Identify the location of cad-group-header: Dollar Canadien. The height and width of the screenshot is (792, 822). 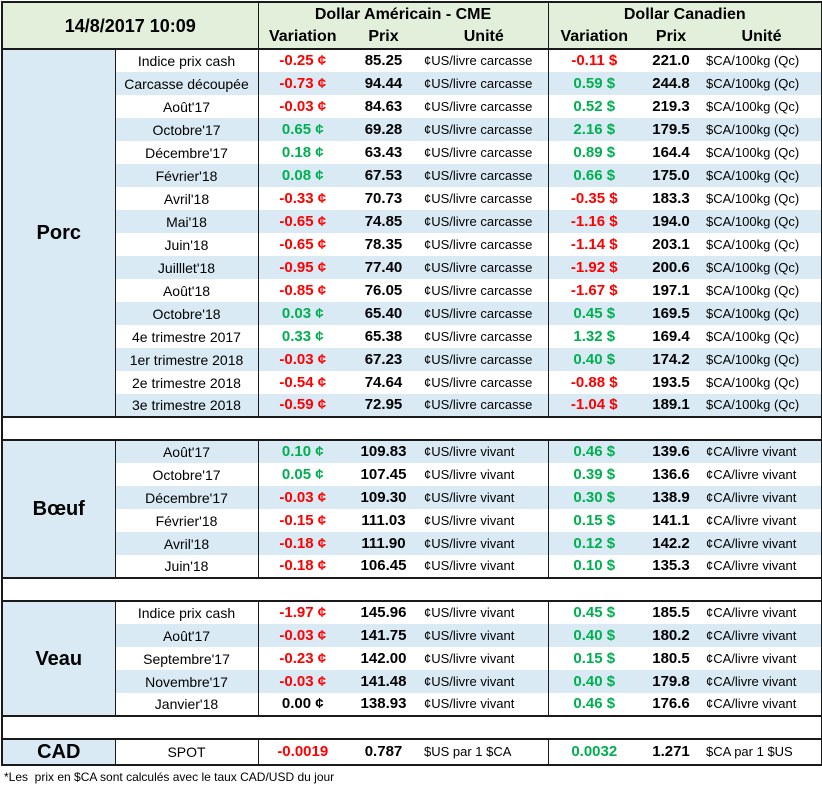
(685, 14).